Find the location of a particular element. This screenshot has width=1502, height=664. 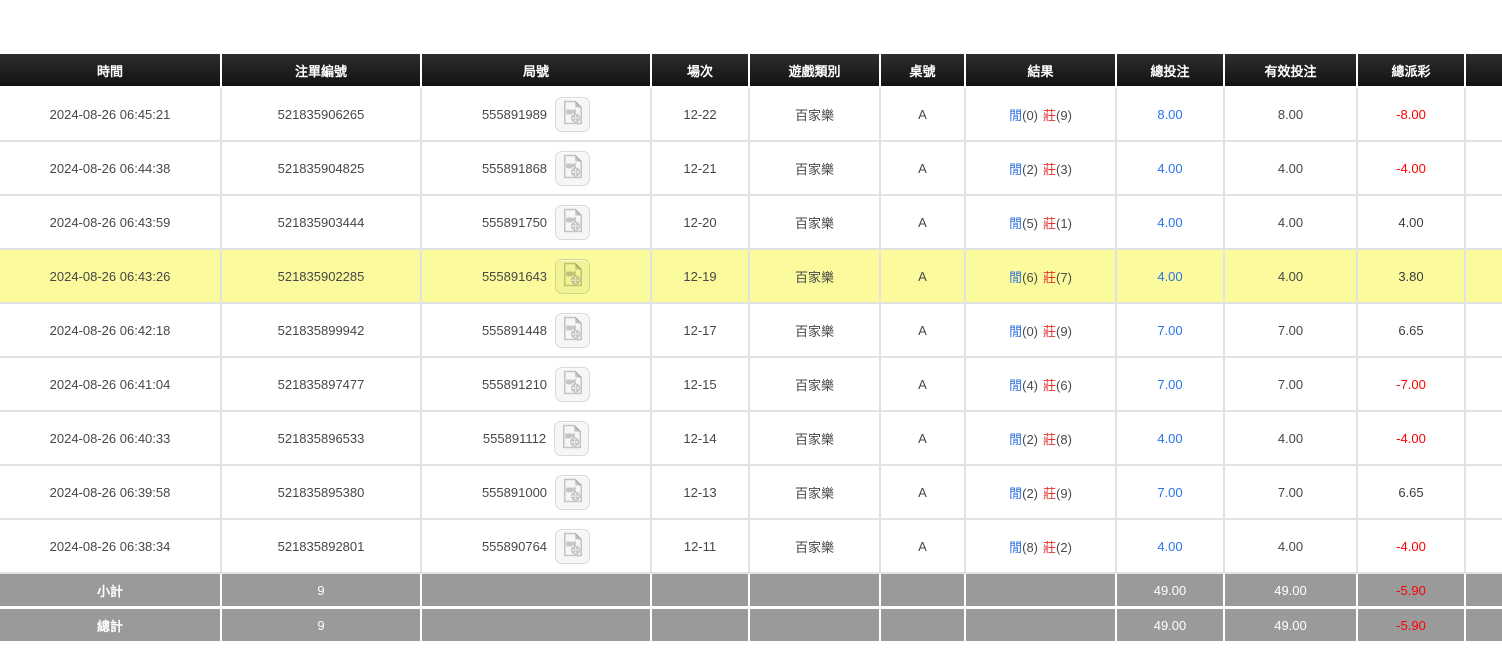

cell-total-payout: -8.00 is located at coordinates (1412, 115).